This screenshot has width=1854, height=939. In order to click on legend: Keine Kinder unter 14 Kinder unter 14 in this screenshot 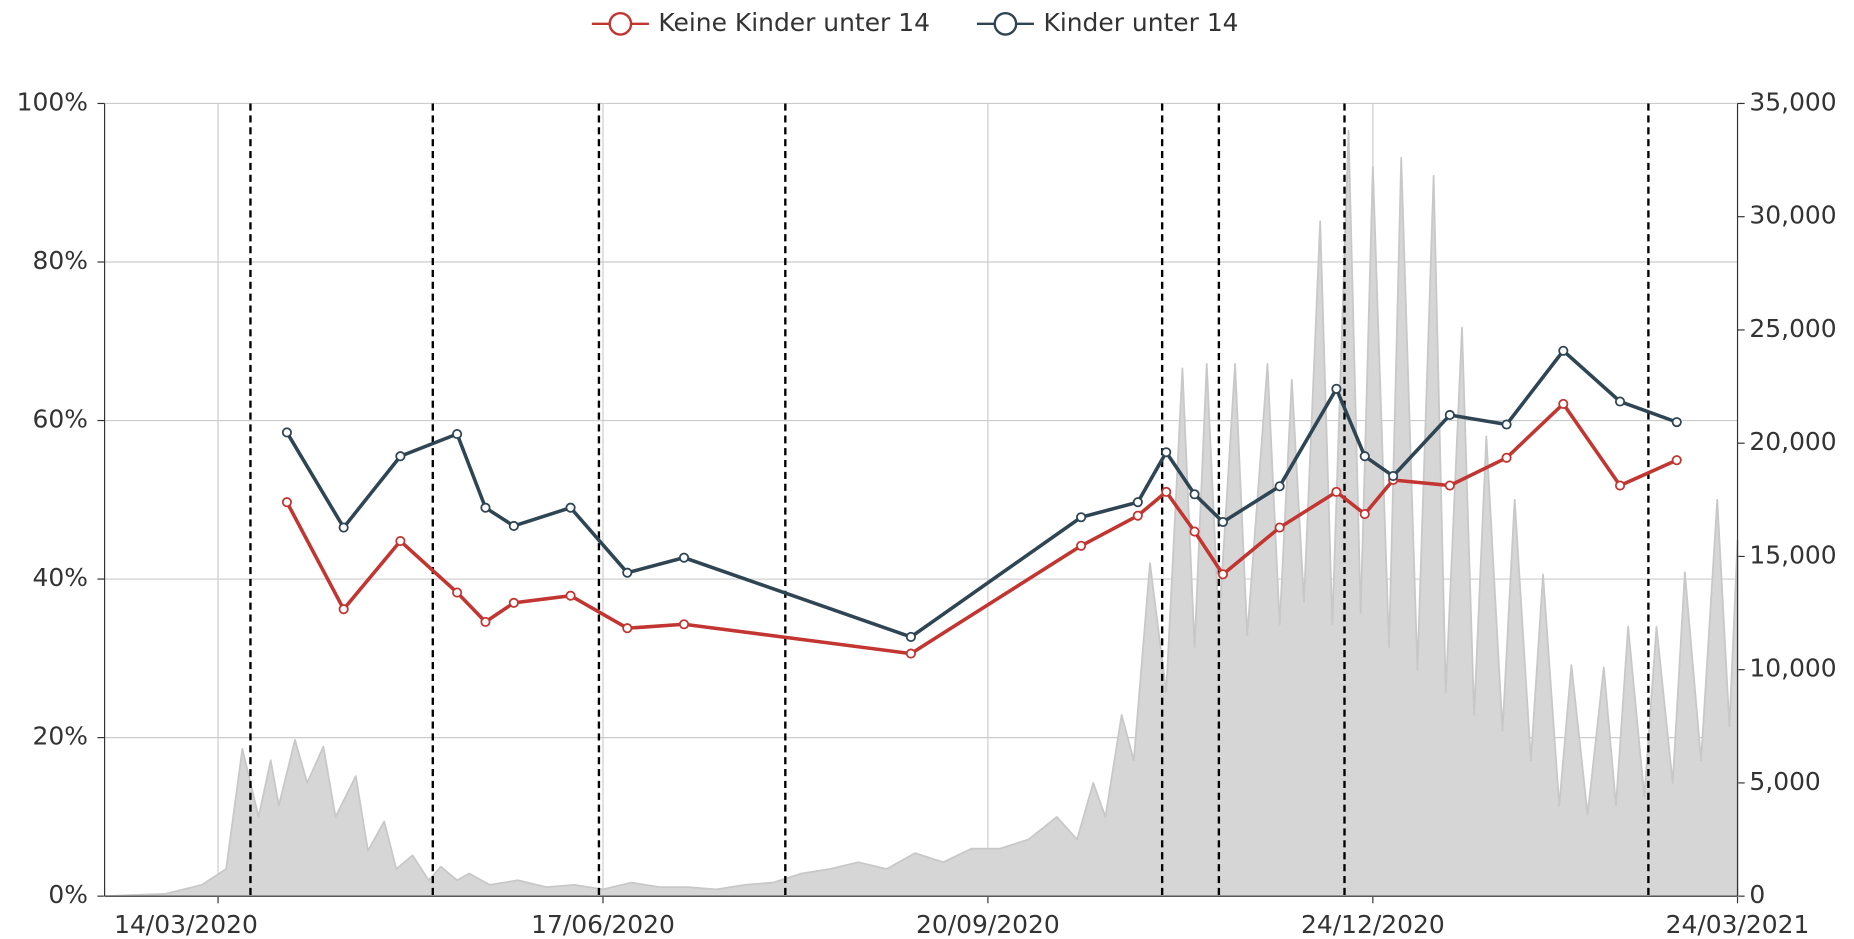, I will do `click(915, 22)`.